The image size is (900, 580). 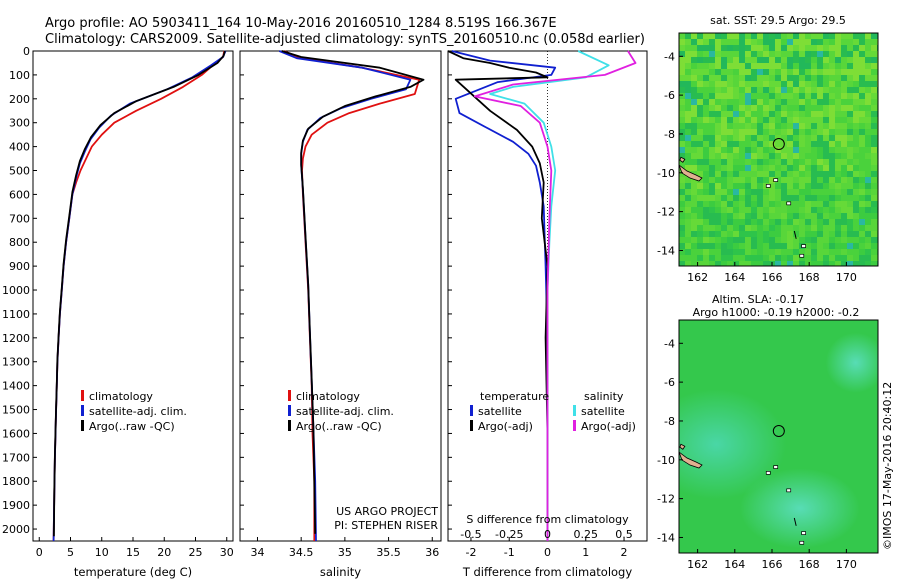 I want to click on x2-tick-label: -0.25, so click(x=509, y=534).